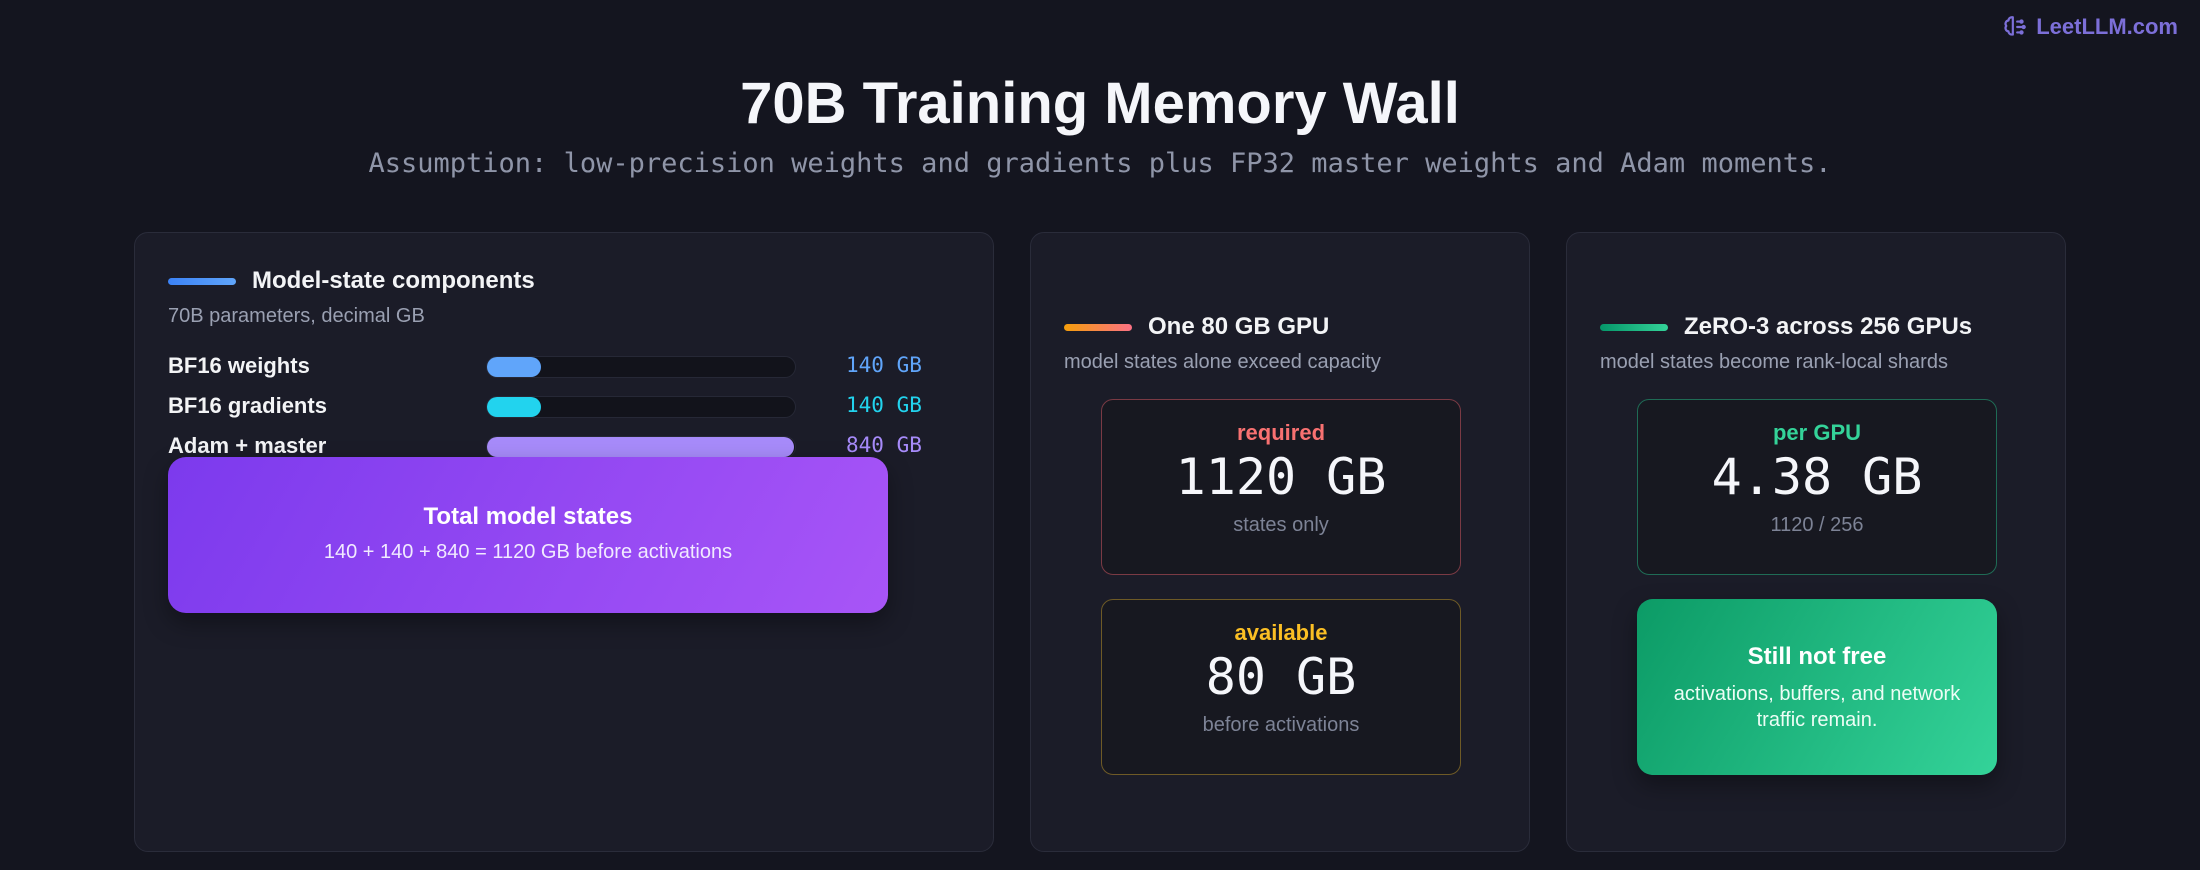 This screenshot has height=870, width=2200. What do you see at coordinates (393, 280) in the screenshot?
I see `components-title: Model-state components` at bounding box center [393, 280].